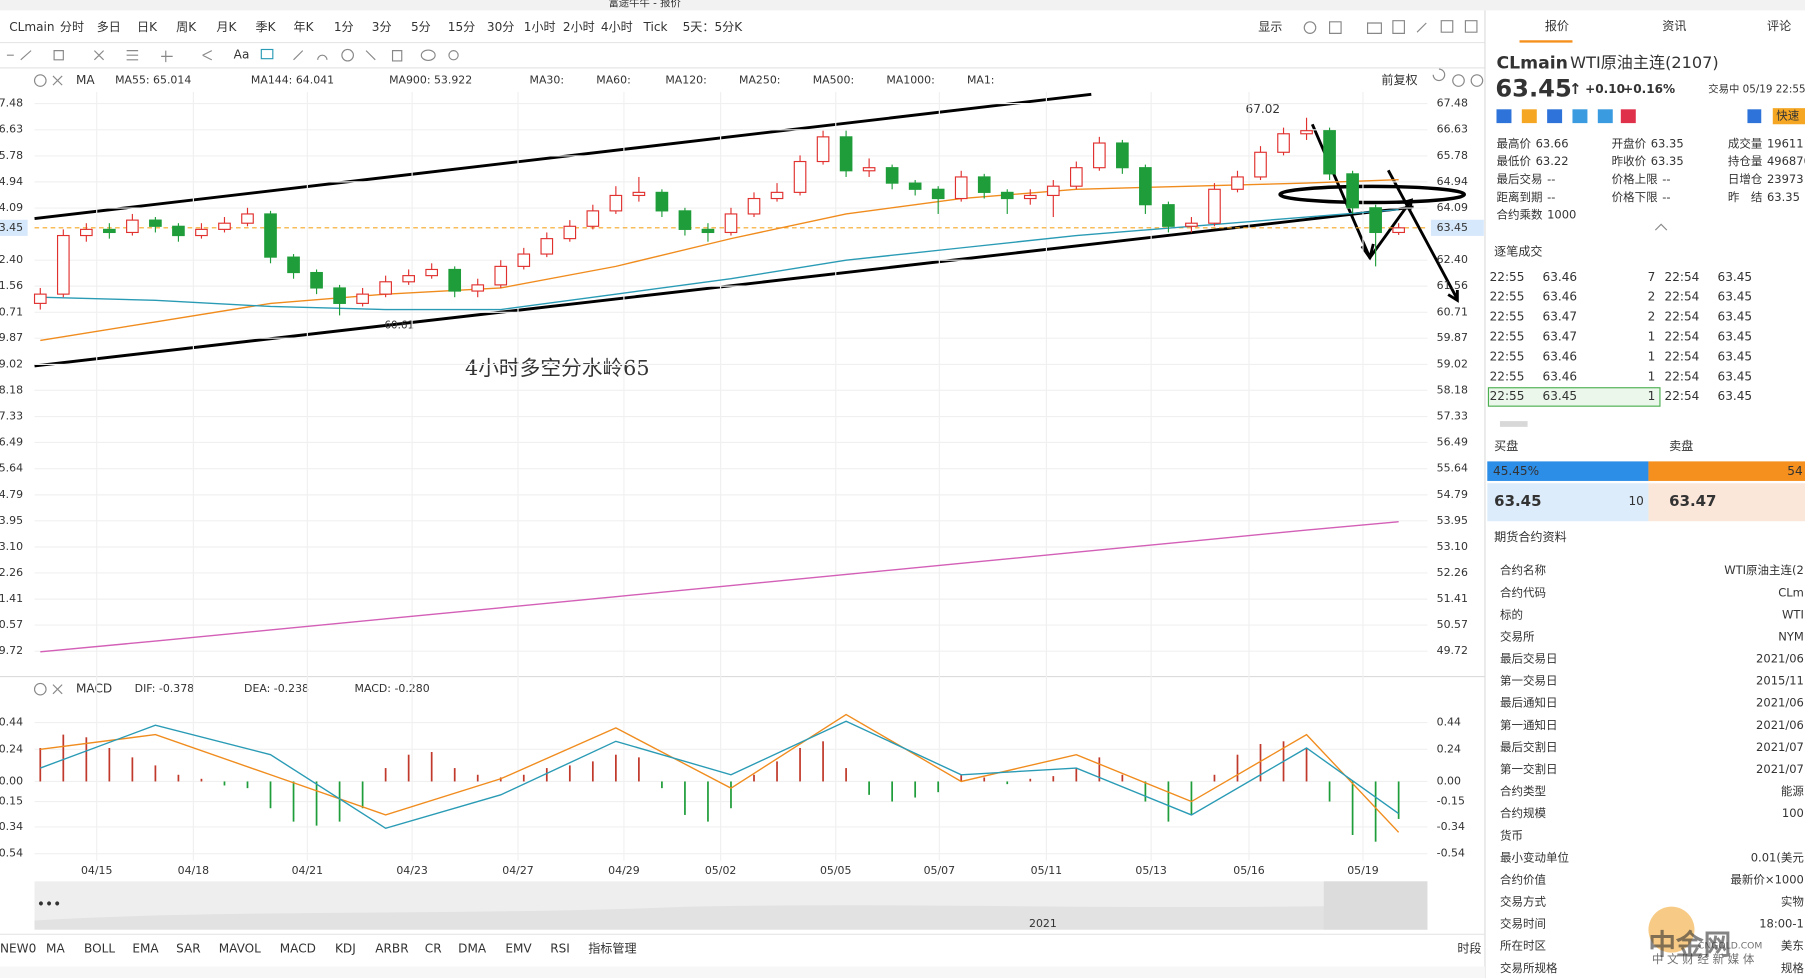 Image resolution: width=1805 pixels, height=978 pixels. I want to click on trade-cell: 22:55, so click(1507, 376).